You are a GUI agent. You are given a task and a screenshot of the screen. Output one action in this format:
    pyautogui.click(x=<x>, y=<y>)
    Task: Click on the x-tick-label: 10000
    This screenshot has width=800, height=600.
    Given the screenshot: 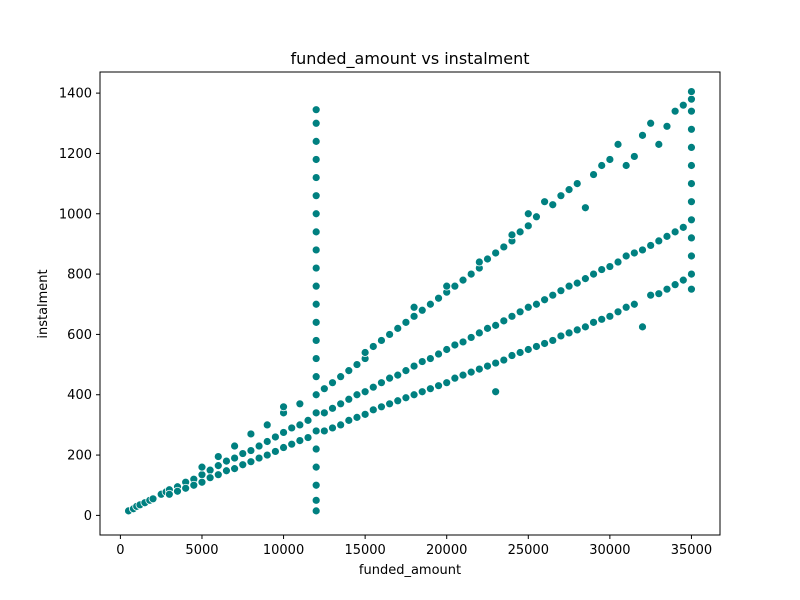 What is the action you would take?
    pyautogui.click(x=283, y=550)
    